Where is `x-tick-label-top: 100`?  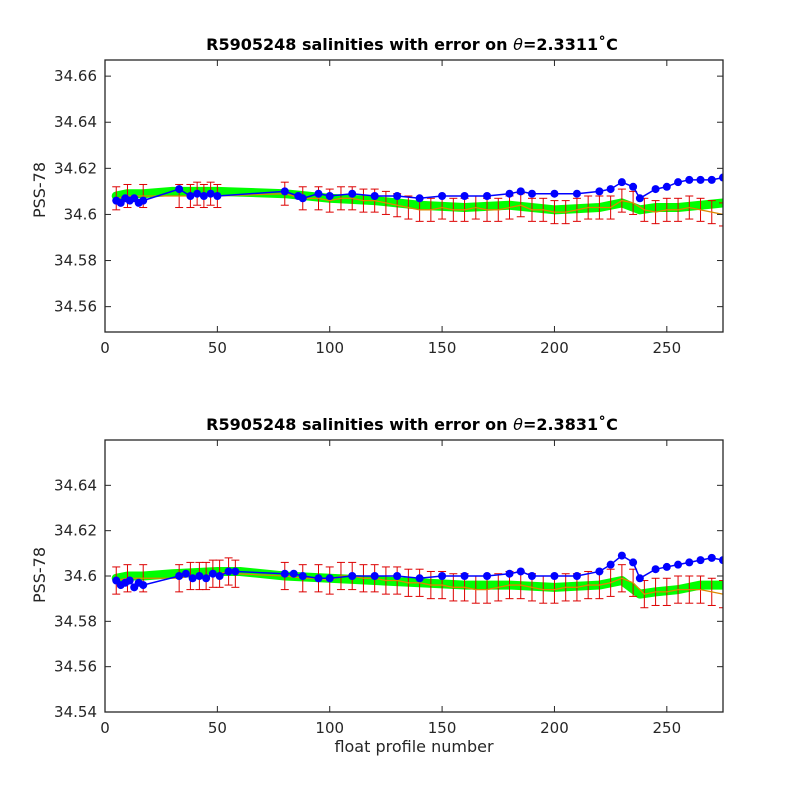
x-tick-label-top: 100 is located at coordinates (329, 348).